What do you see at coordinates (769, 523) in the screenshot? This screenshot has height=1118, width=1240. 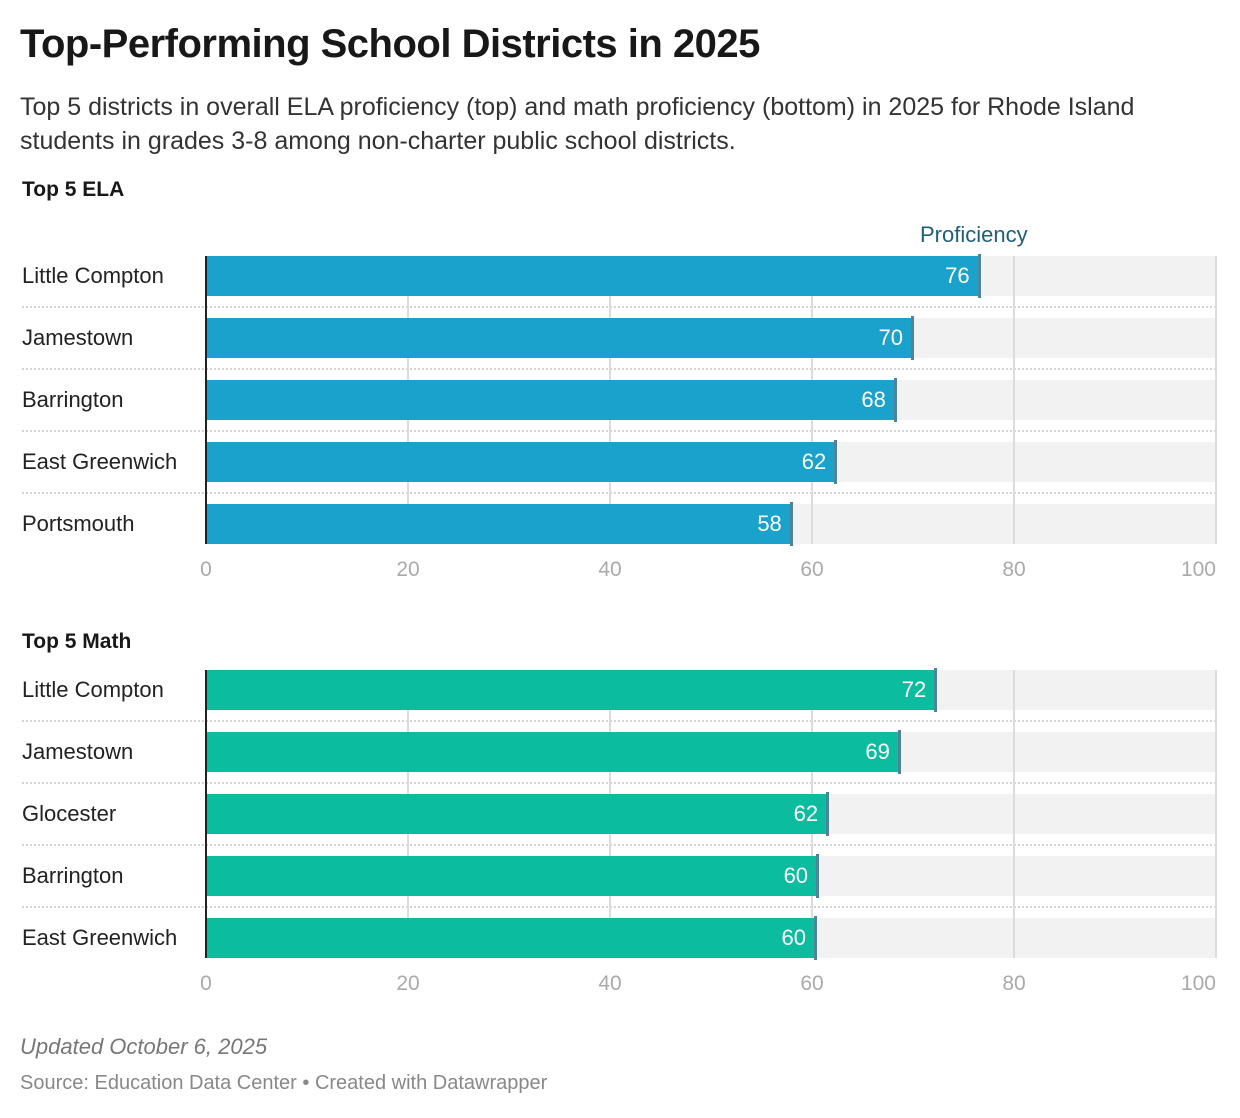 I see `bar-value-label: 58` at bounding box center [769, 523].